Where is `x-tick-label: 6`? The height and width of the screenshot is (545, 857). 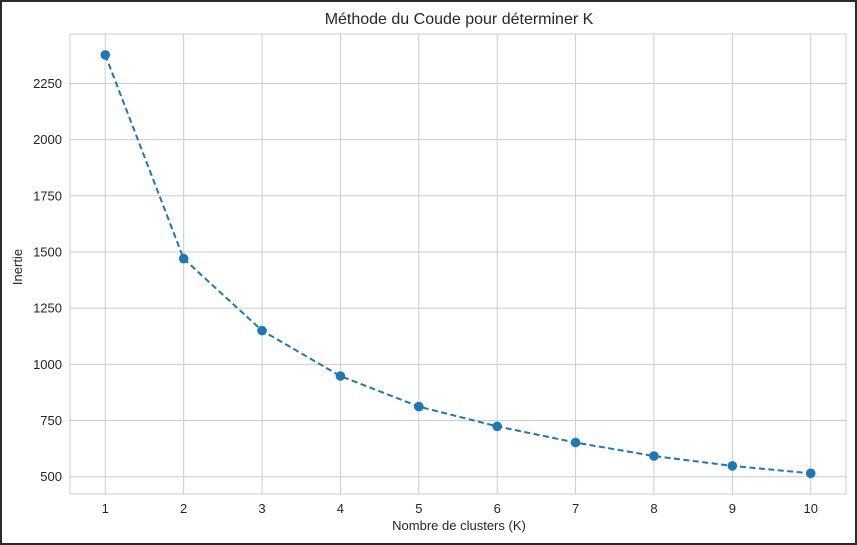 x-tick-label: 6 is located at coordinates (497, 508).